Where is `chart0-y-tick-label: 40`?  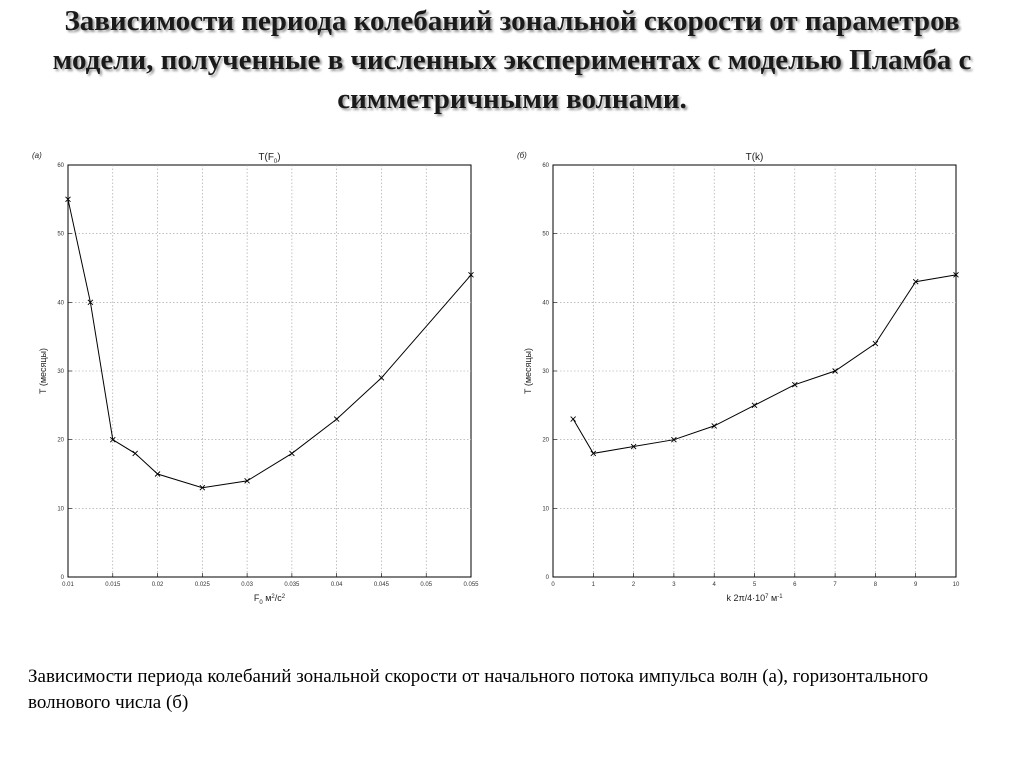
chart0-y-tick-label: 40 is located at coordinates (60, 303).